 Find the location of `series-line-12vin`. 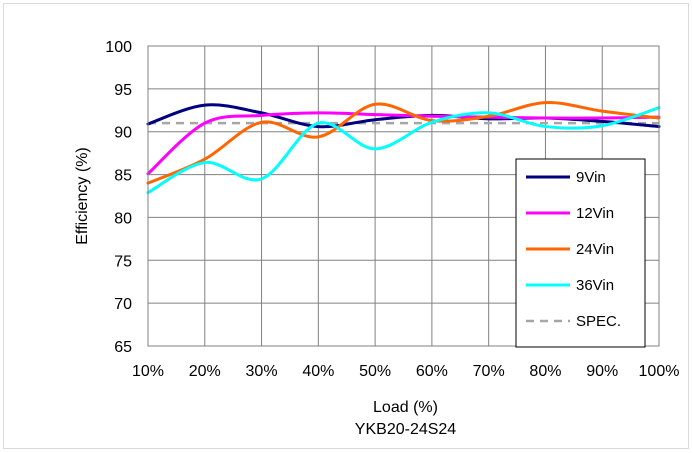

series-line-12vin is located at coordinates (403, 143).